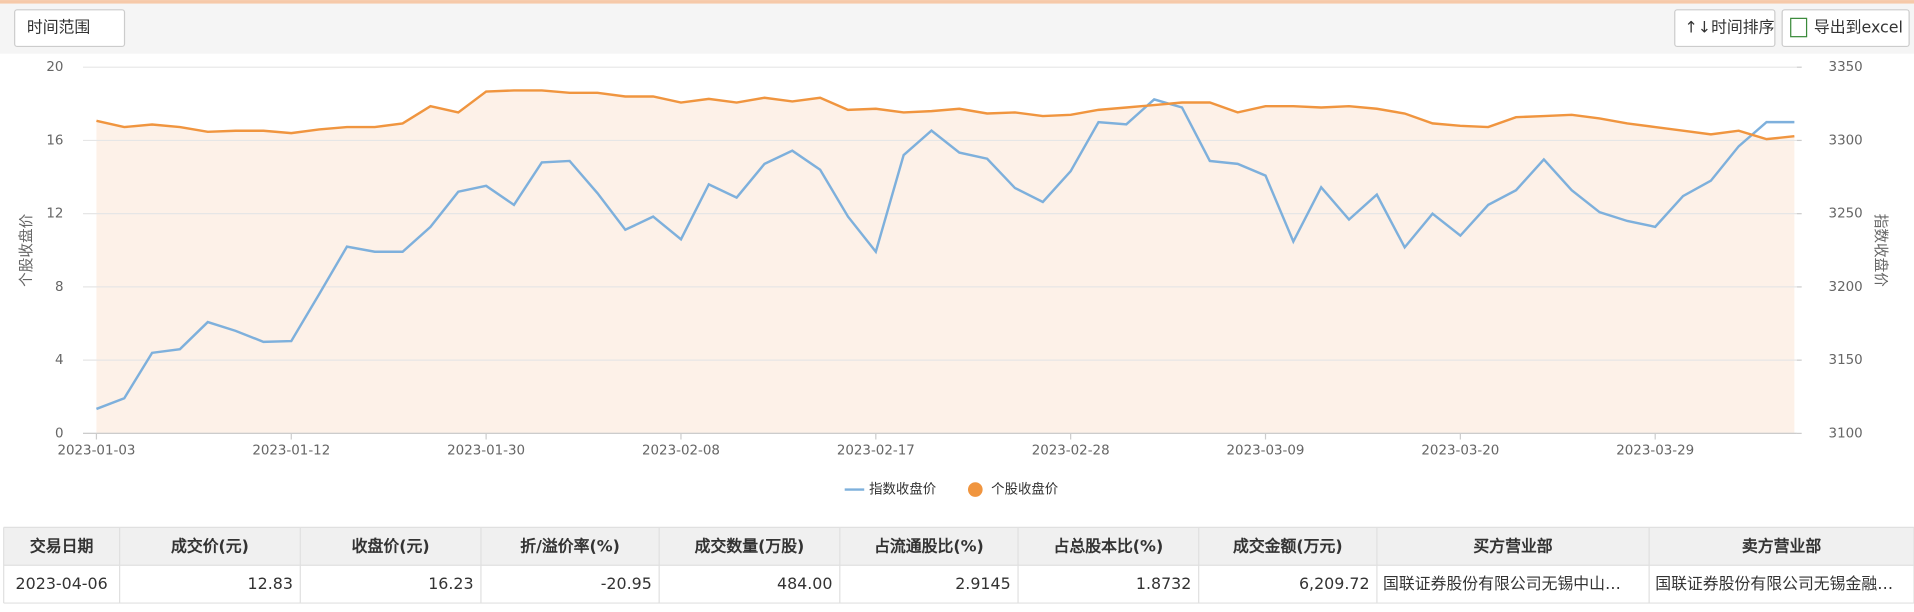  What do you see at coordinates (570, 545) in the screenshot?
I see `table-header: 折/溢价率(%)` at bounding box center [570, 545].